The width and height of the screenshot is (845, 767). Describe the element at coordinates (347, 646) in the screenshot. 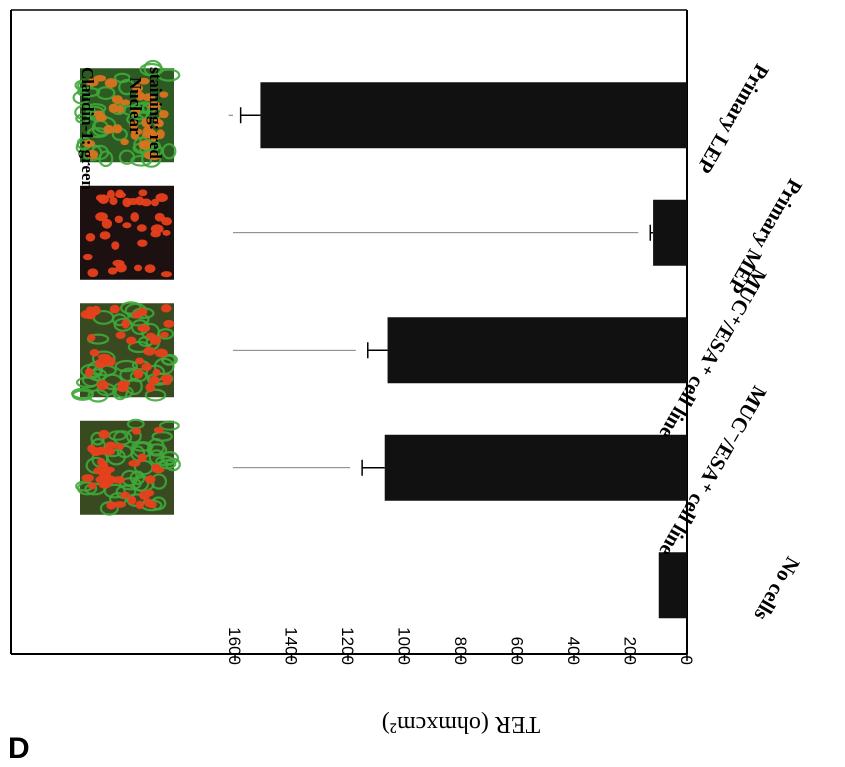

I see `y-tick-label: 1200` at that location.